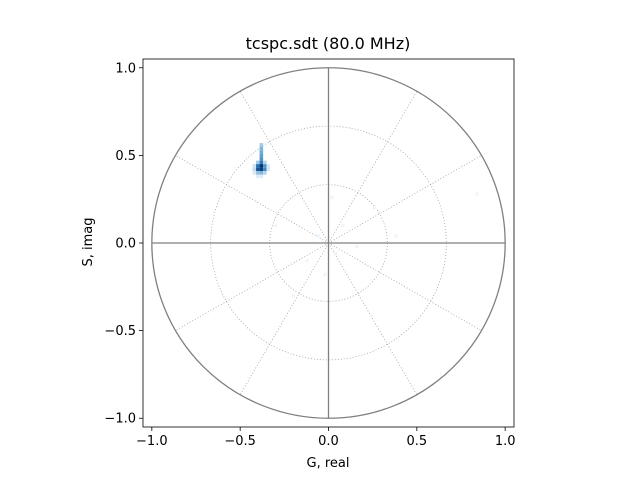 The width and height of the screenshot is (640, 480). Describe the element at coordinates (240, 441) in the screenshot. I see `x-tick-label: −0.5` at that location.